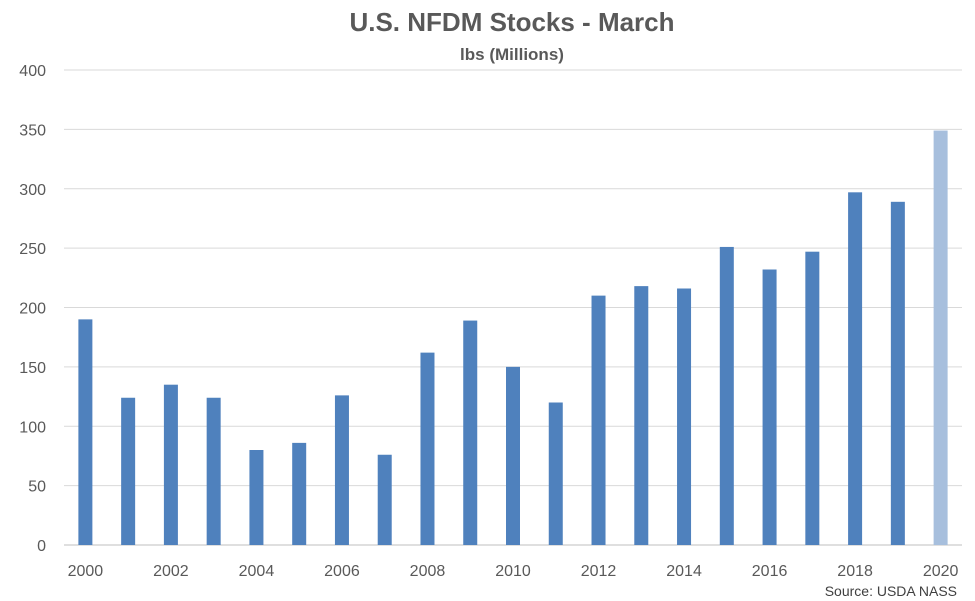 The height and width of the screenshot is (601, 975). I want to click on y-tick-label: 350, so click(32, 130).